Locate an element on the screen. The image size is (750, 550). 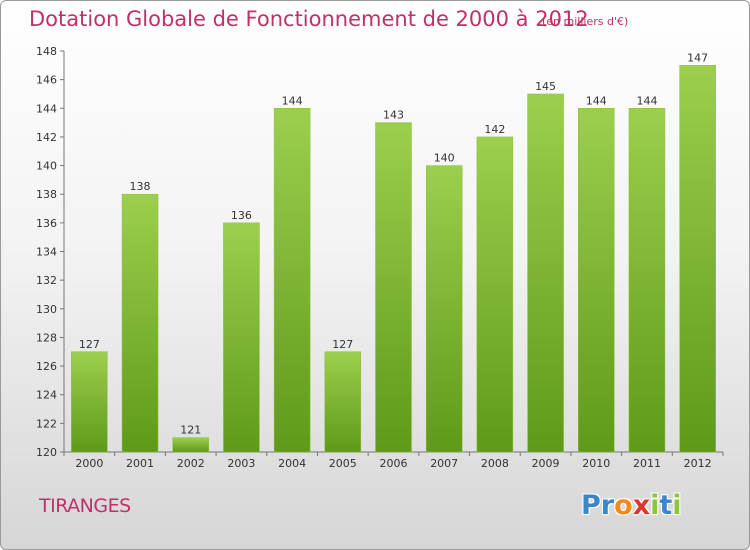
logo-letter: P is located at coordinates (591, 505).